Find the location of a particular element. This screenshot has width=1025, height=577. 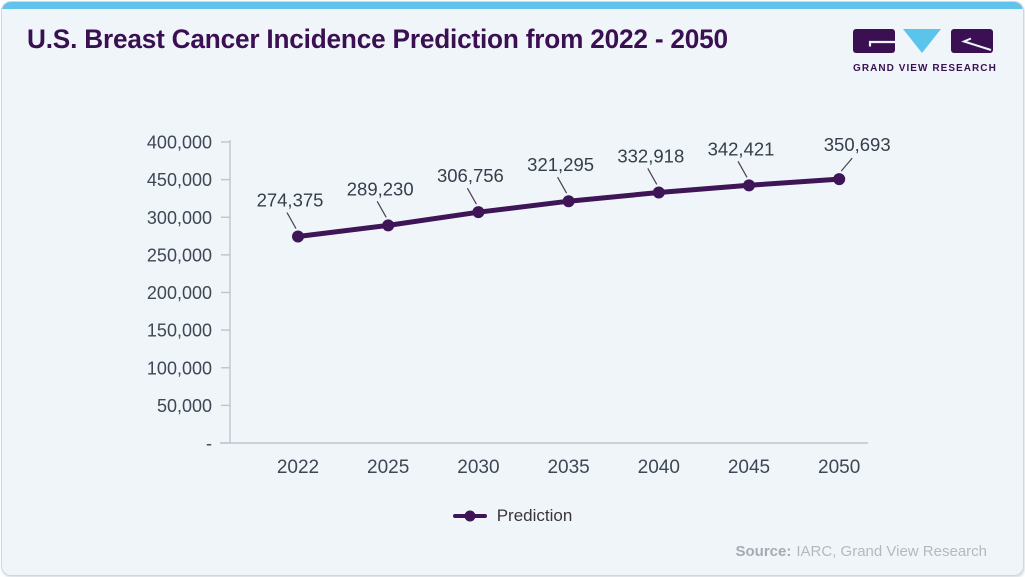

data-label: 332,918 is located at coordinates (650, 155).